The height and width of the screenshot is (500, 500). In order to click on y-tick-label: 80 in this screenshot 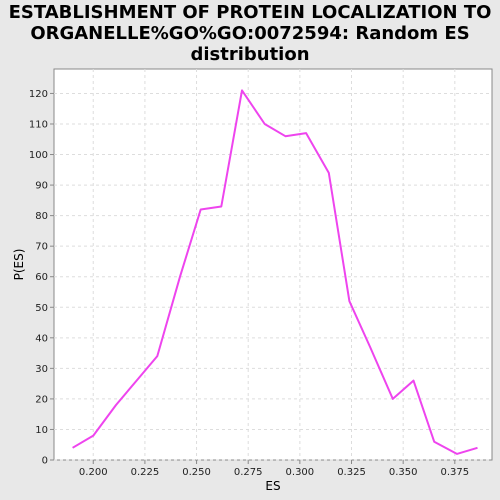, I will do `click(41, 216)`.